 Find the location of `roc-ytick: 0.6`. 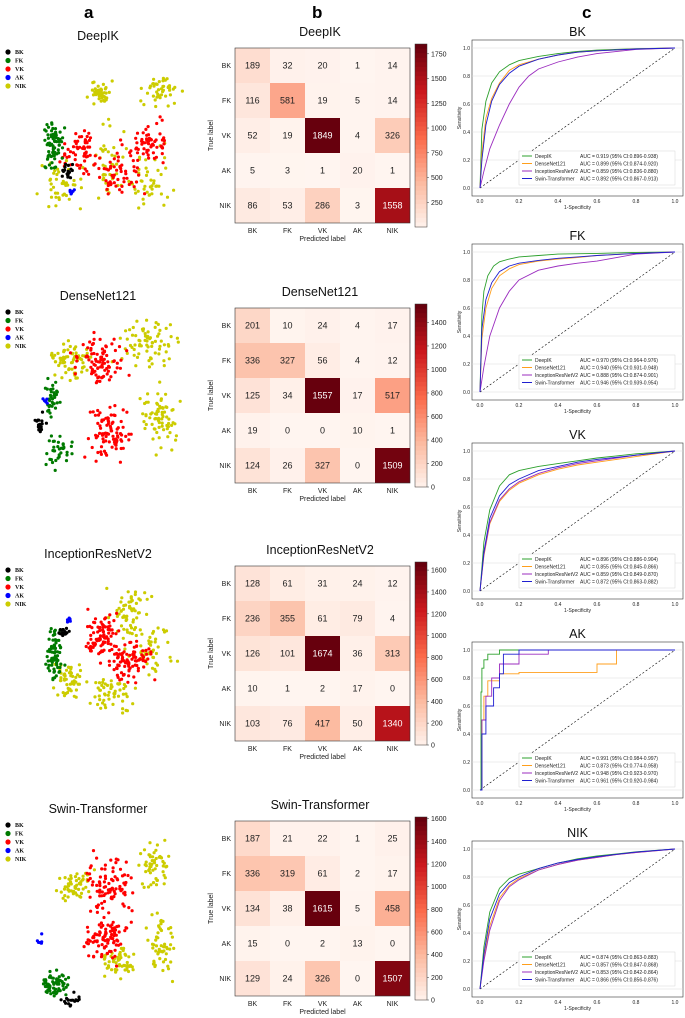

roc-ytick: 0.6 is located at coordinates (466, 508).